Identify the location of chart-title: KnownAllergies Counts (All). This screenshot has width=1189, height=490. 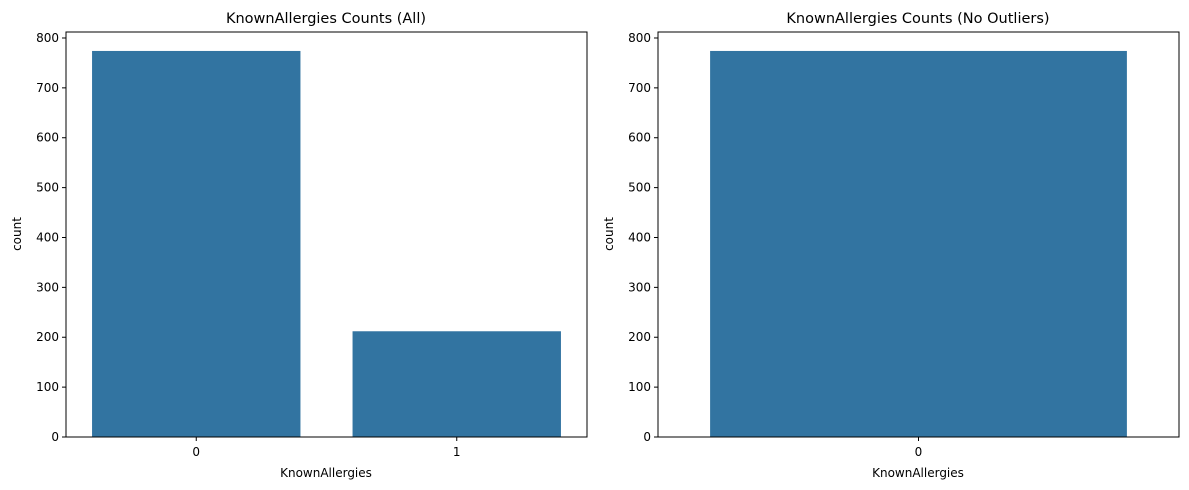
(326, 19).